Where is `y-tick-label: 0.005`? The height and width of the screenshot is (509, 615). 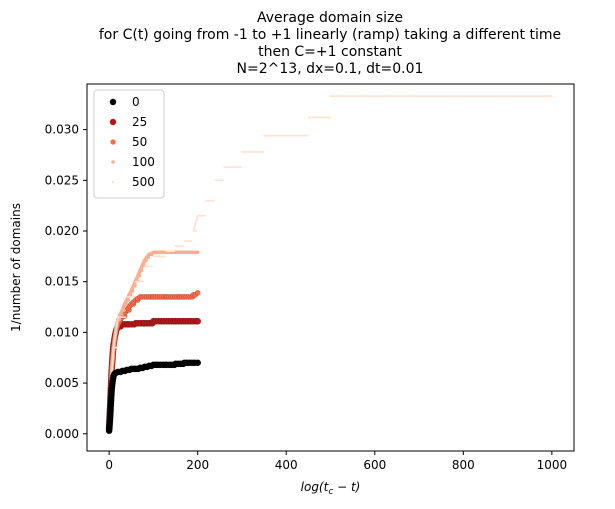 y-tick-label: 0.005 is located at coordinates (62, 383).